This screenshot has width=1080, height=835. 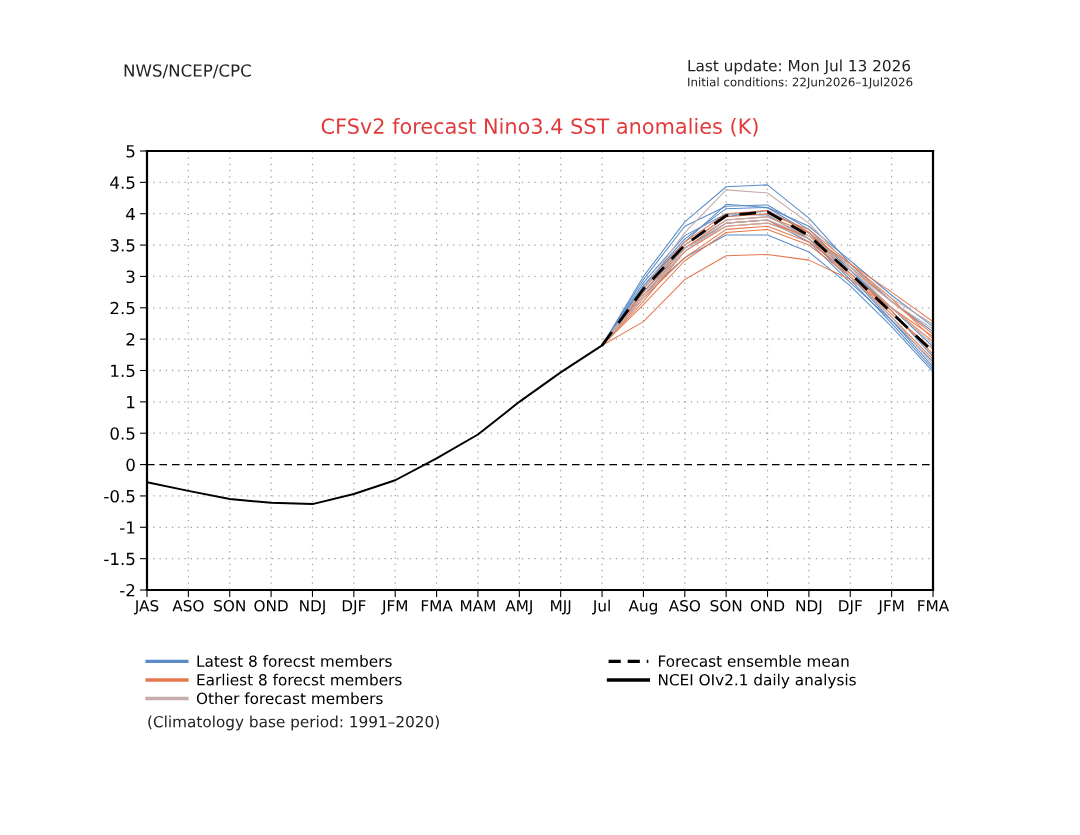 I want to click on y-tick-label: 4.5, so click(x=122, y=182).